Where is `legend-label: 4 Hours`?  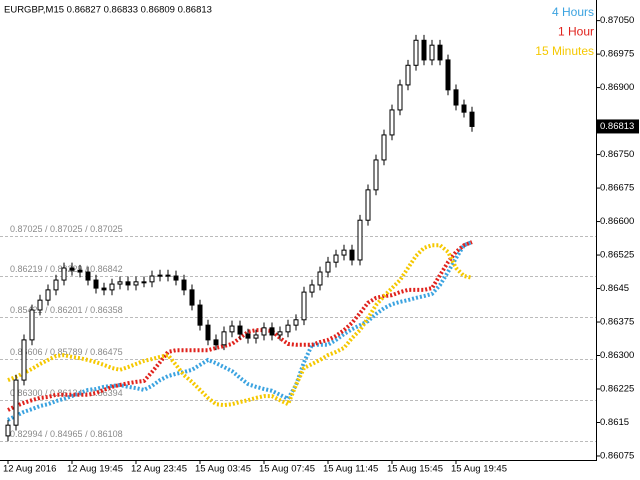 legend-label: 4 Hours is located at coordinates (573, 12).